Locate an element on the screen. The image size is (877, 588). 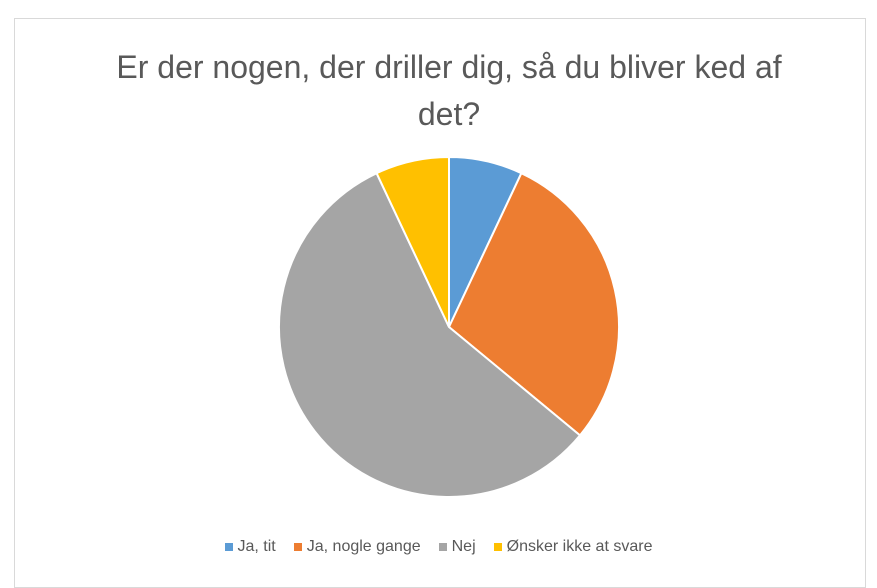
legend-label: Ja, nogle gange is located at coordinates (363, 546).